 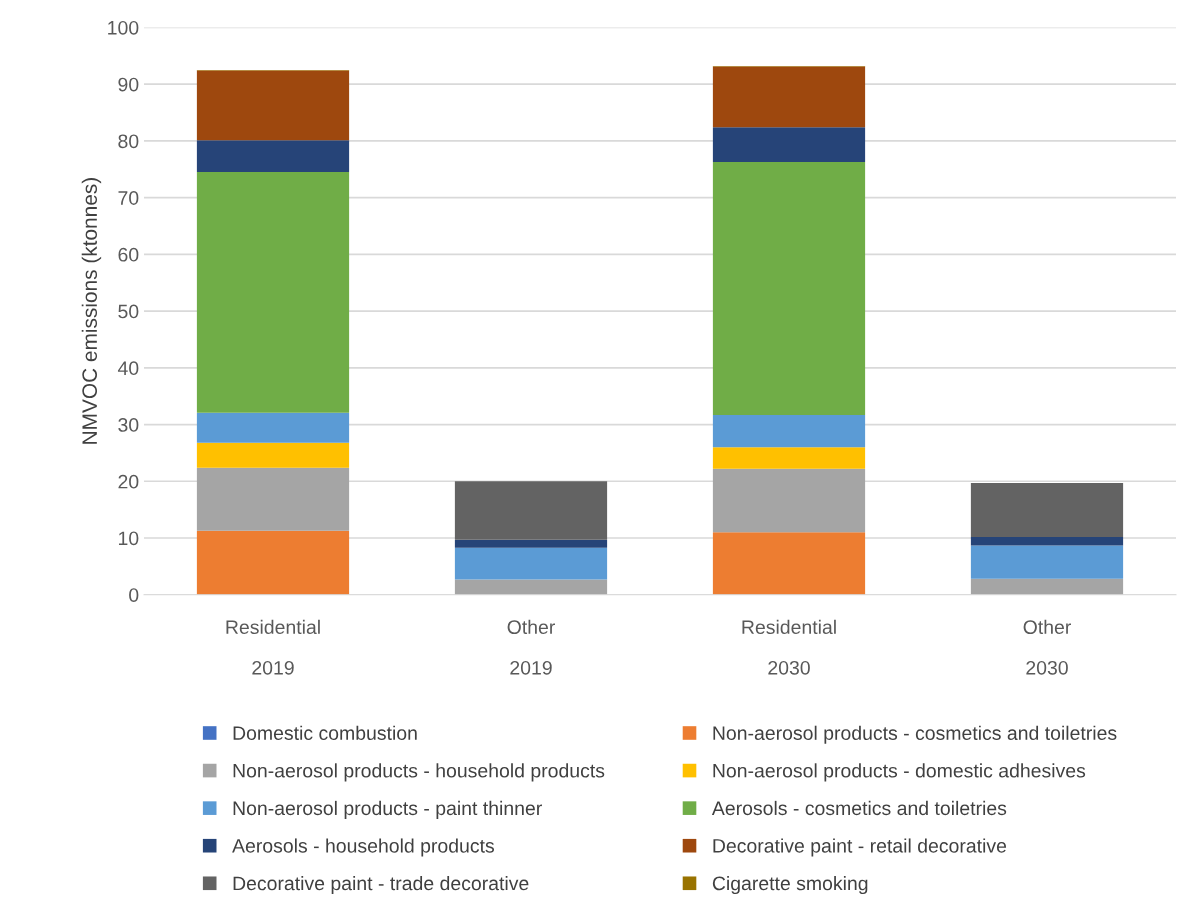 I want to click on legend-label: Decorative paint - trade decorative, so click(x=381, y=885).